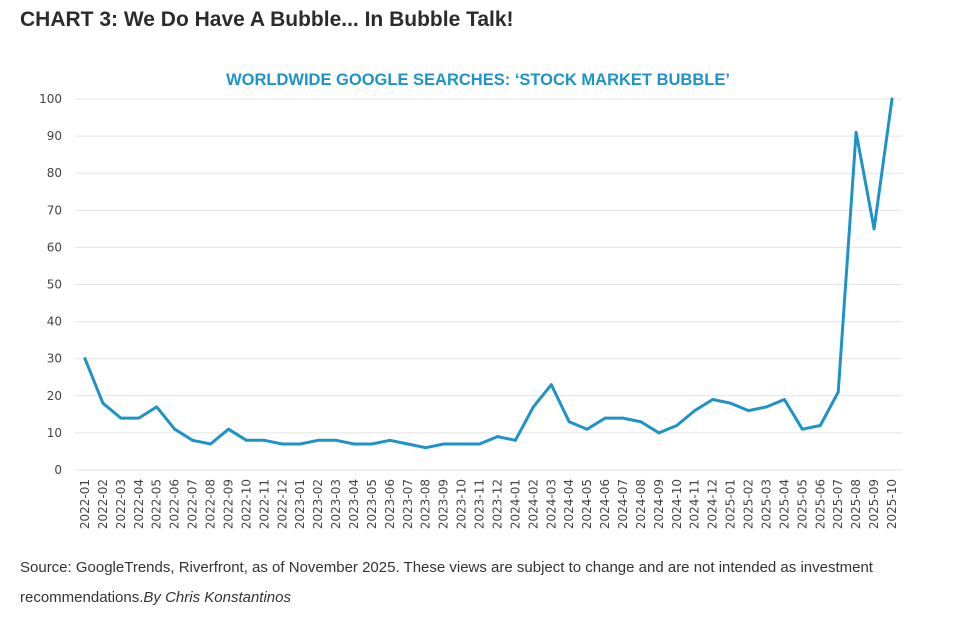 This screenshot has width=954, height=626. I want to click on x-tick-label: 2023-04, so click(354, 504).